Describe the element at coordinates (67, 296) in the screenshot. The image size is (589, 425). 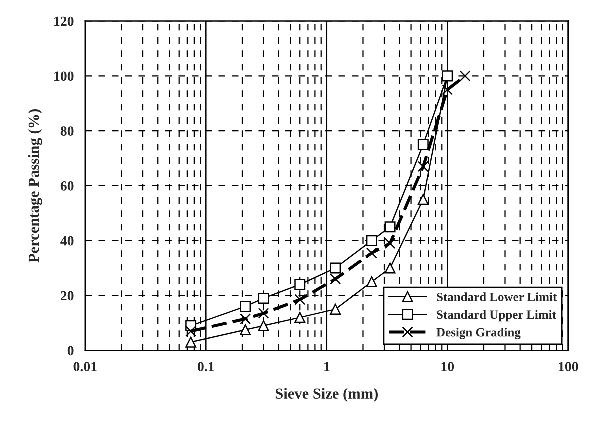
I see `y-tick-label: 20` at that location.